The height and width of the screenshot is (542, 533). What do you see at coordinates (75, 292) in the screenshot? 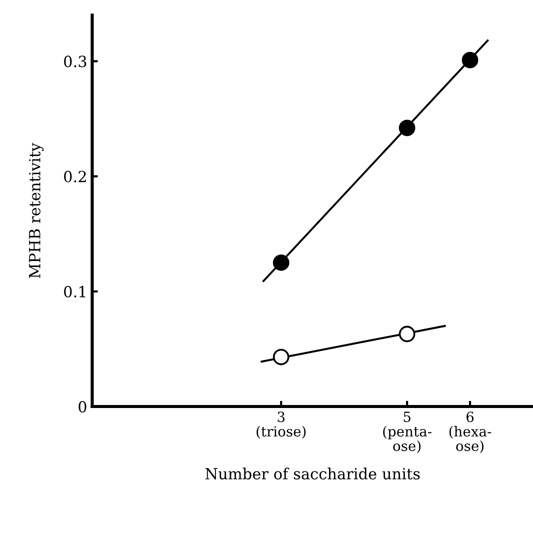
I see `y-tick-label: 0.1` at bounding box center [75, 292].